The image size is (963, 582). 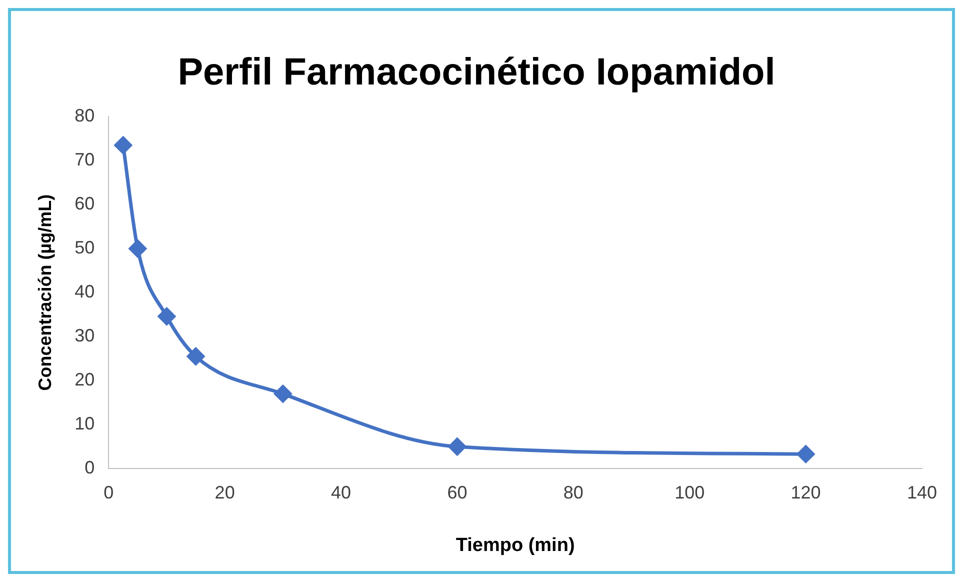 I want to click on x-tick-label: 100, so click(x=689, y=492).